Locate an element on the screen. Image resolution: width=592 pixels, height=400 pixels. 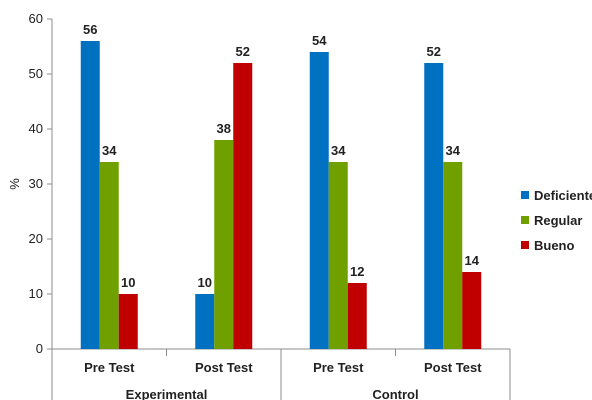
y-tick-label: 10 is located at coordinates (36, 293).